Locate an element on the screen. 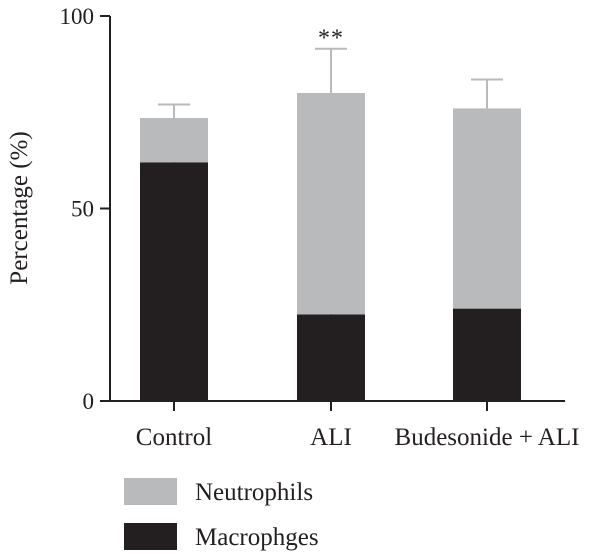 This screenshot has height=554, width=600. x-tick-label: ALI is located at coordinates (331, 437).